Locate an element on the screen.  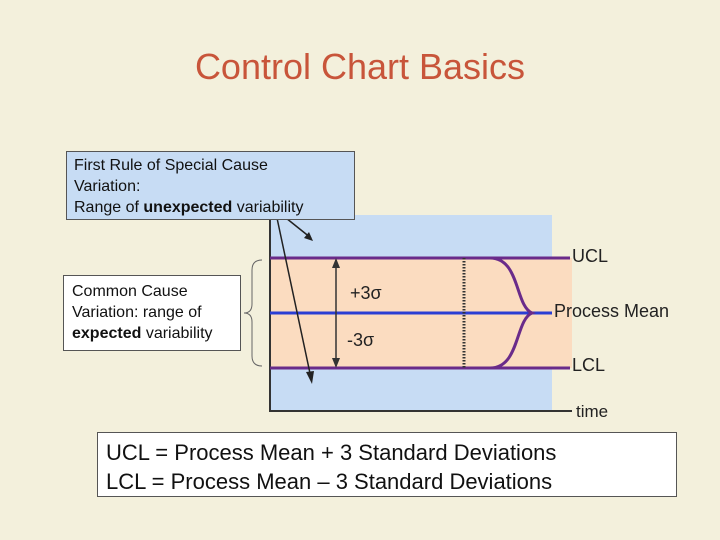
rule-pointer-line-lower is located at coordinates (294, 298).